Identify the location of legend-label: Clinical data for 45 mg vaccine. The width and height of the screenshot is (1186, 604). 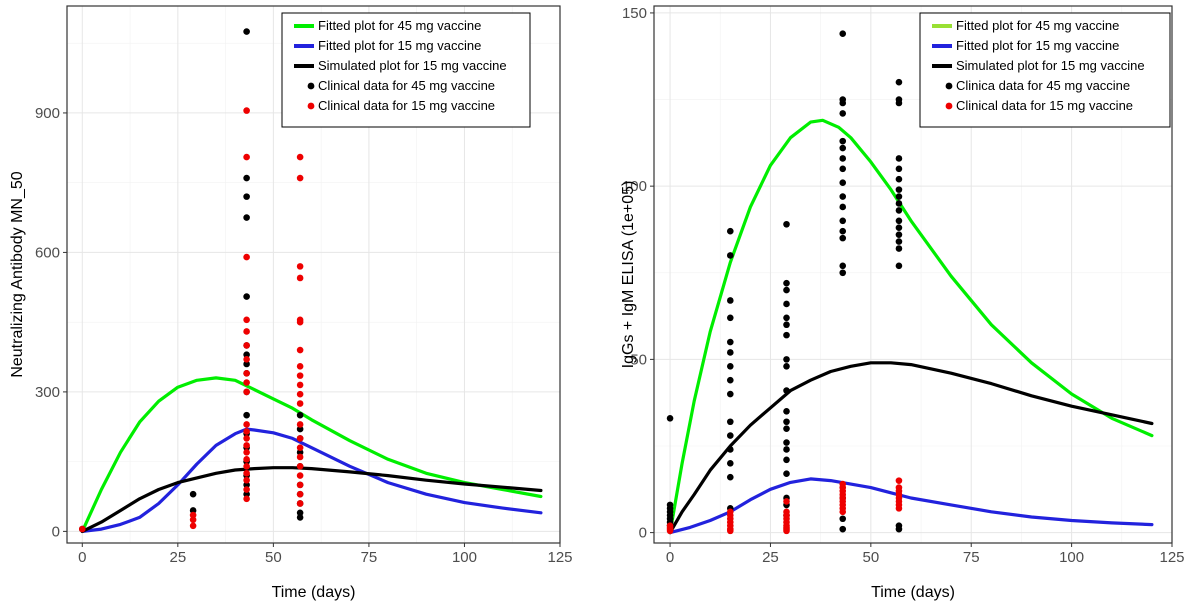
(406, 85).